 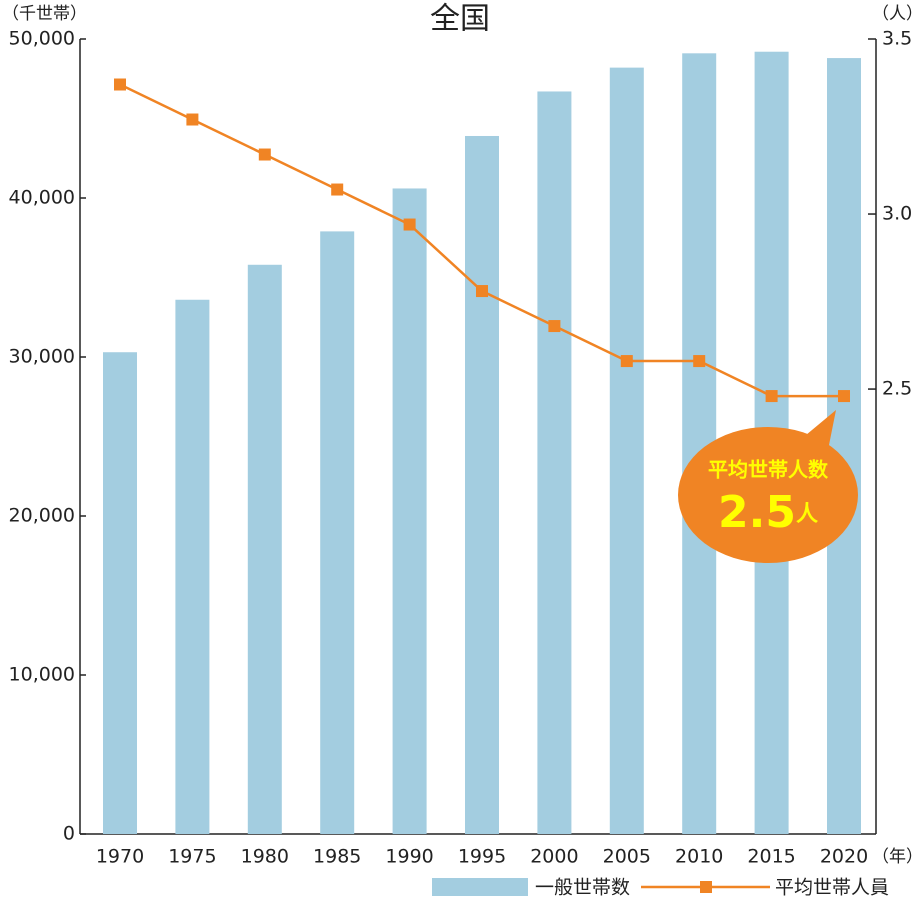 What do you see at coordinates (896, 14) in the screenshot?
I see `y2-axis-label: （人）` at bounding box center [896, 14].